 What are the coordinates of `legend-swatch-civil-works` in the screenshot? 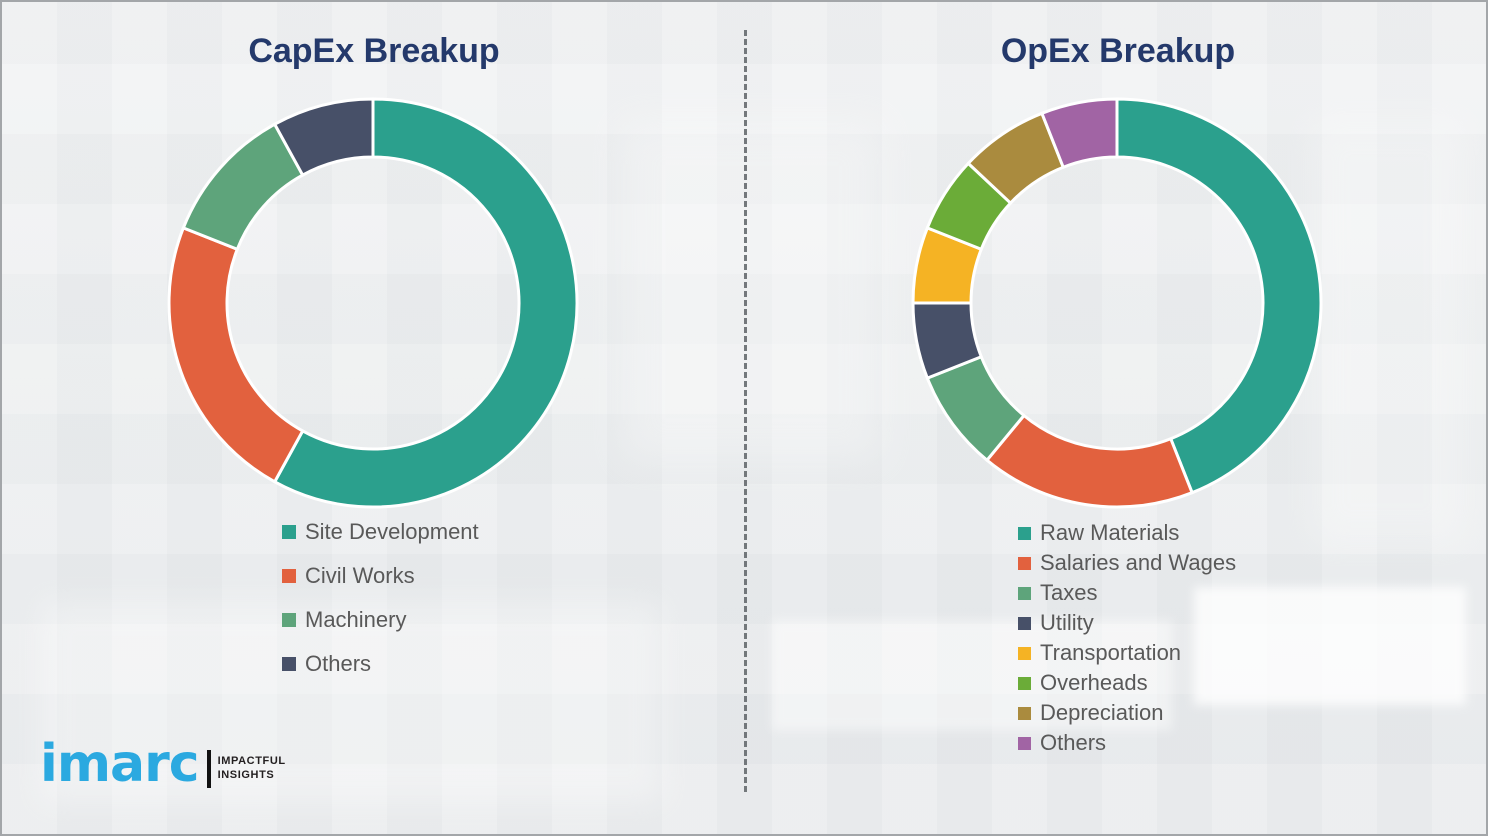 It's located at (289, 576).